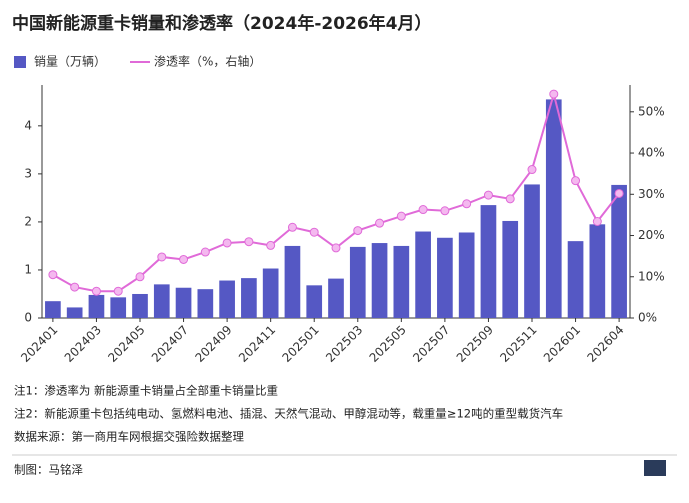 This screenshot has height=503, width=689. What do you see at coordinates (146, 391) in the screenshot?
I see `note: 注1：渗透率为 新能源重卡销量占全部重卡销量比重` at bounding box center [146, 391].